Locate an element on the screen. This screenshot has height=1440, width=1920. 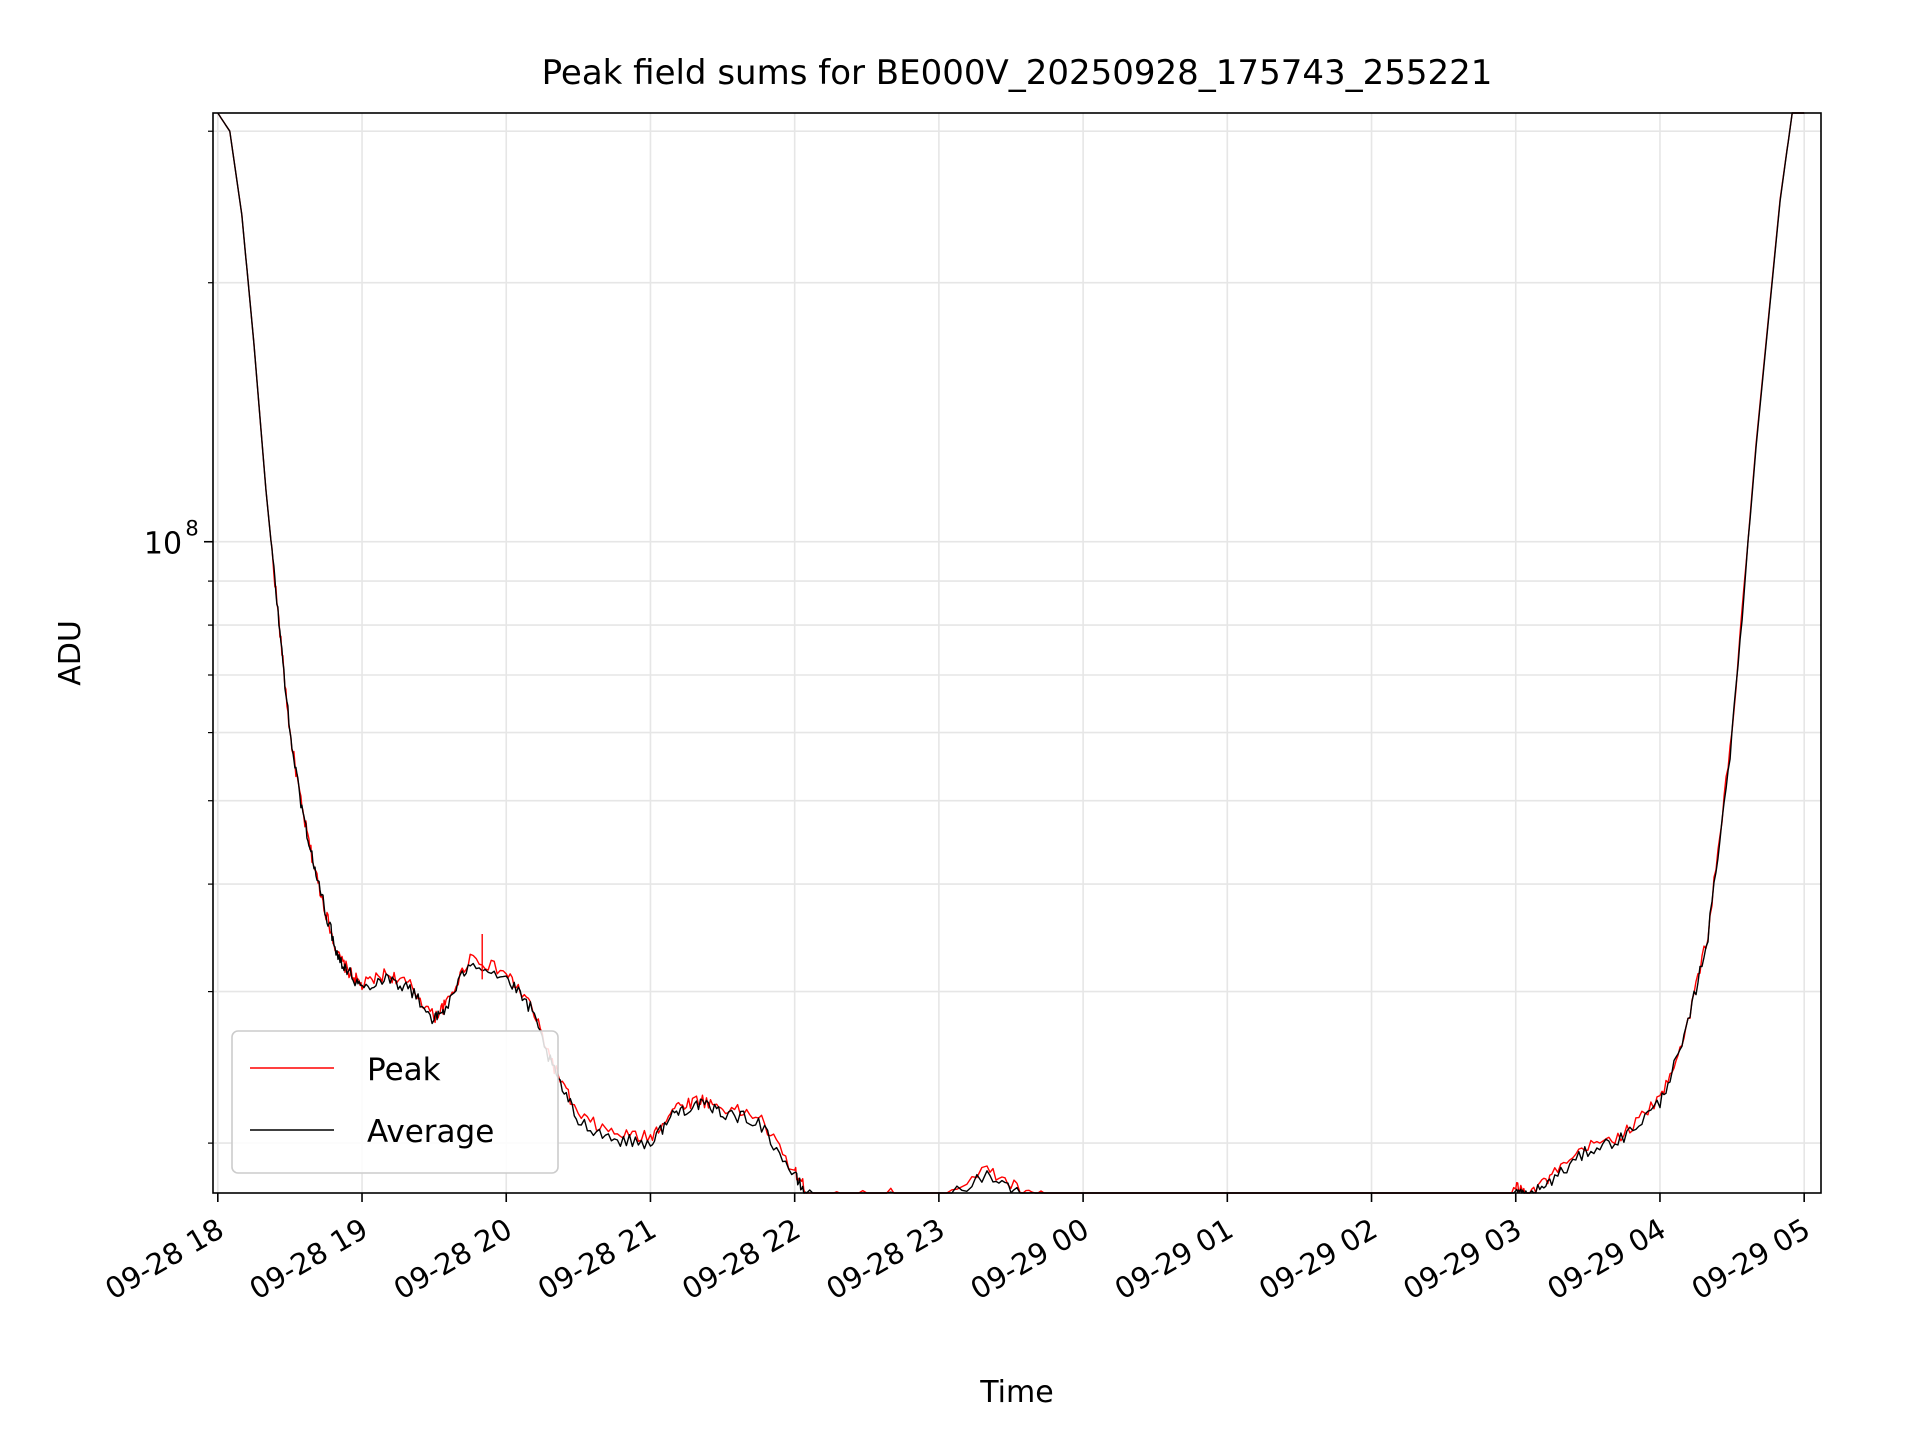
x-axis-label: Time is located at coordinates (1016, 1392).